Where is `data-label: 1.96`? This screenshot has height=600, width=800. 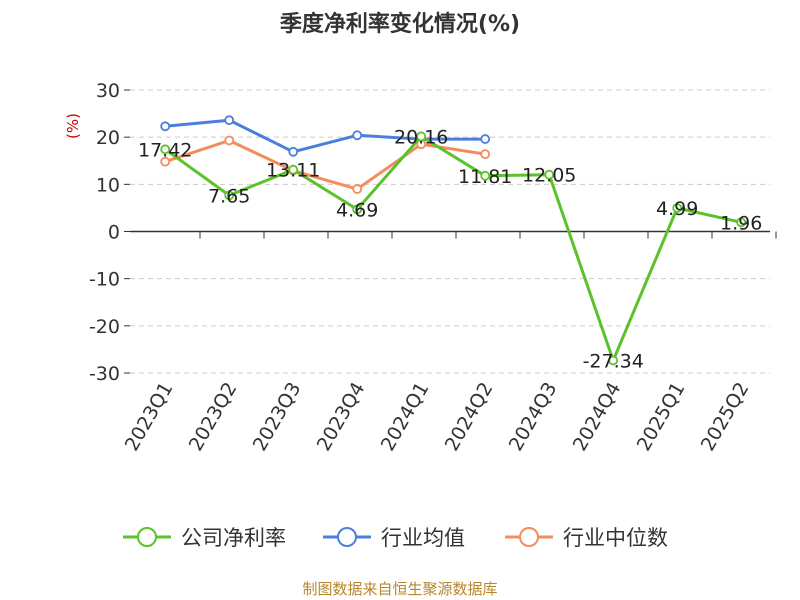
data-label: 1.96 is located at coordinates (741, 223).